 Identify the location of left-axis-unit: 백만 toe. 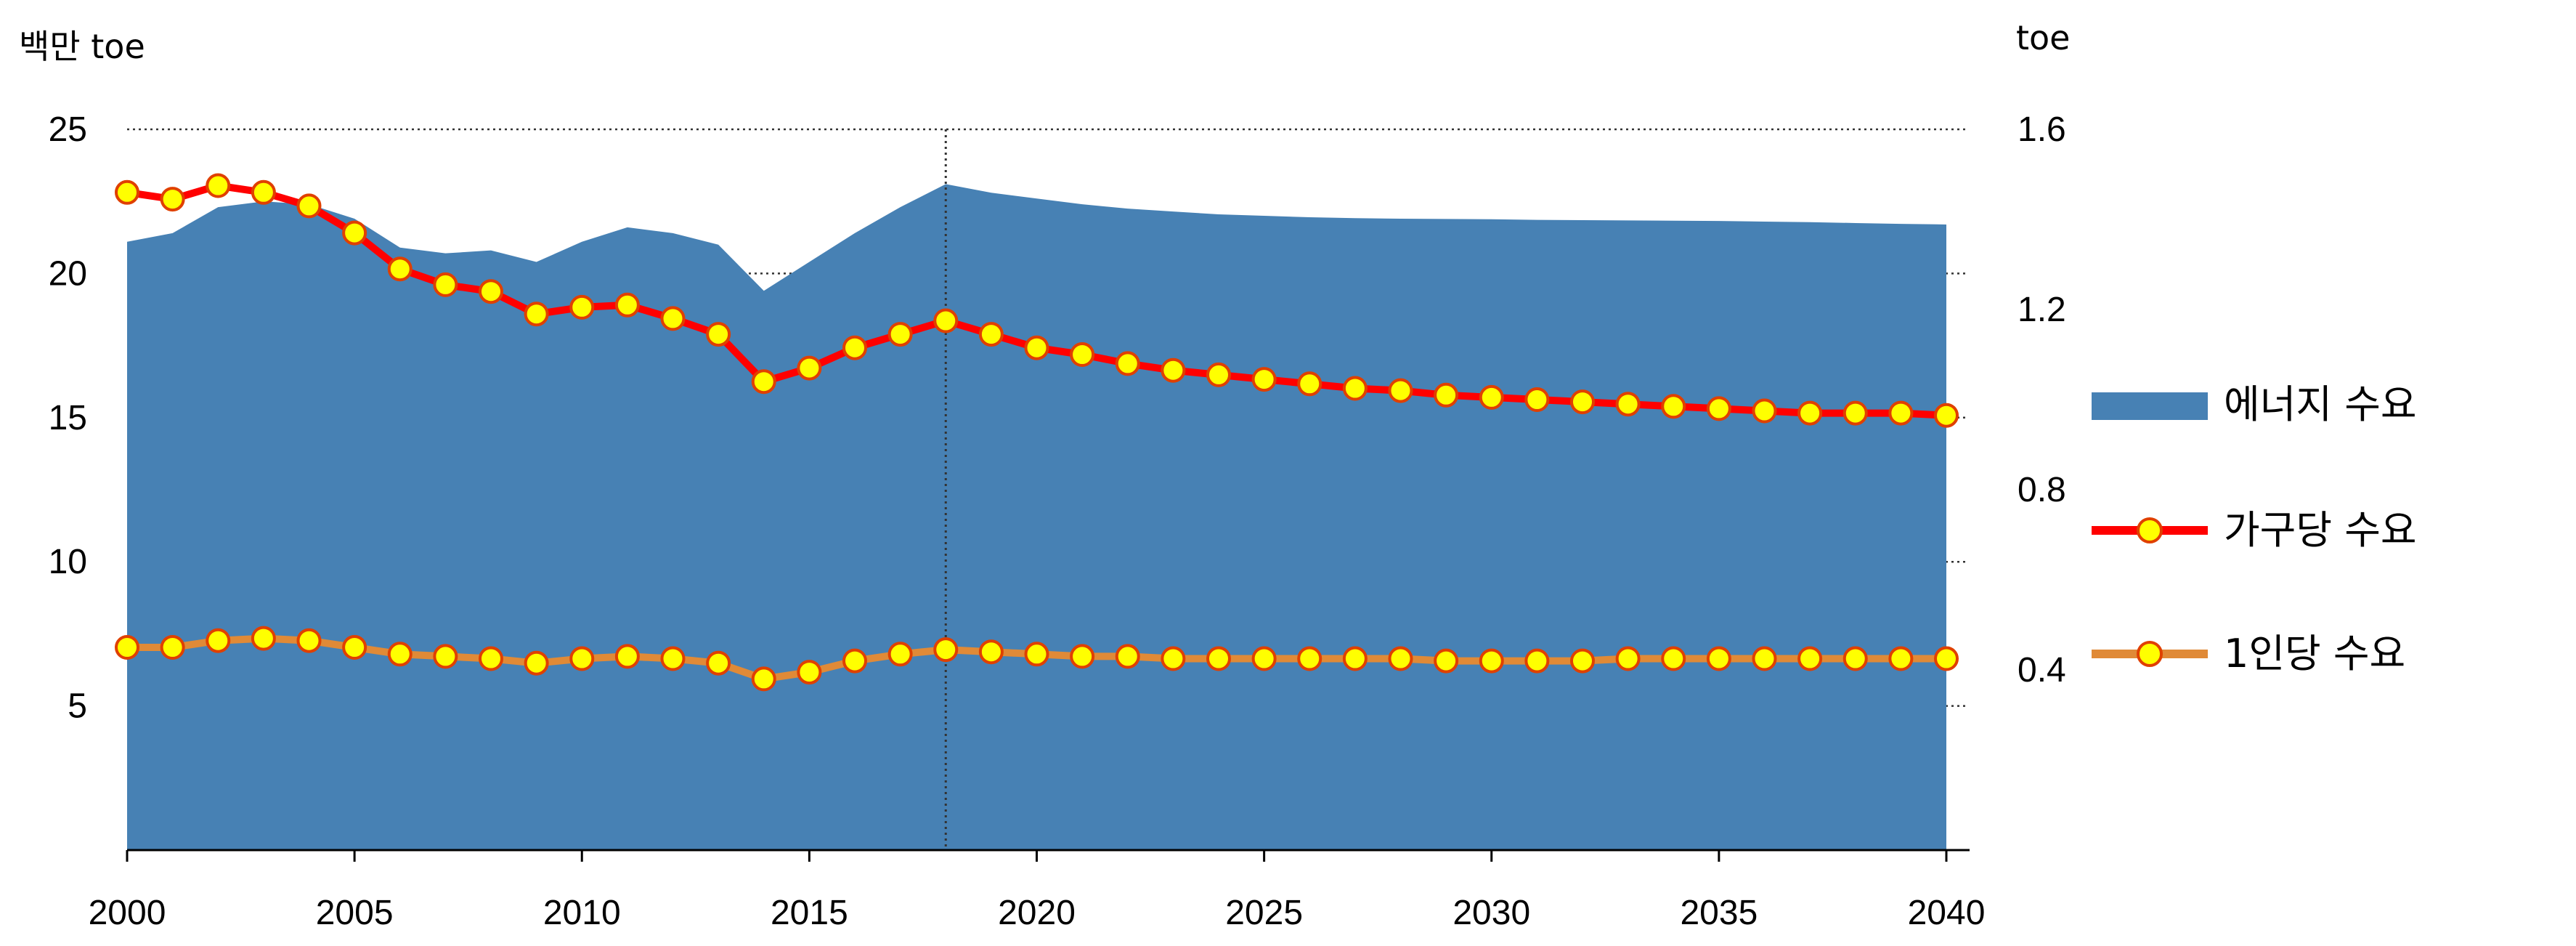
(82, 47).